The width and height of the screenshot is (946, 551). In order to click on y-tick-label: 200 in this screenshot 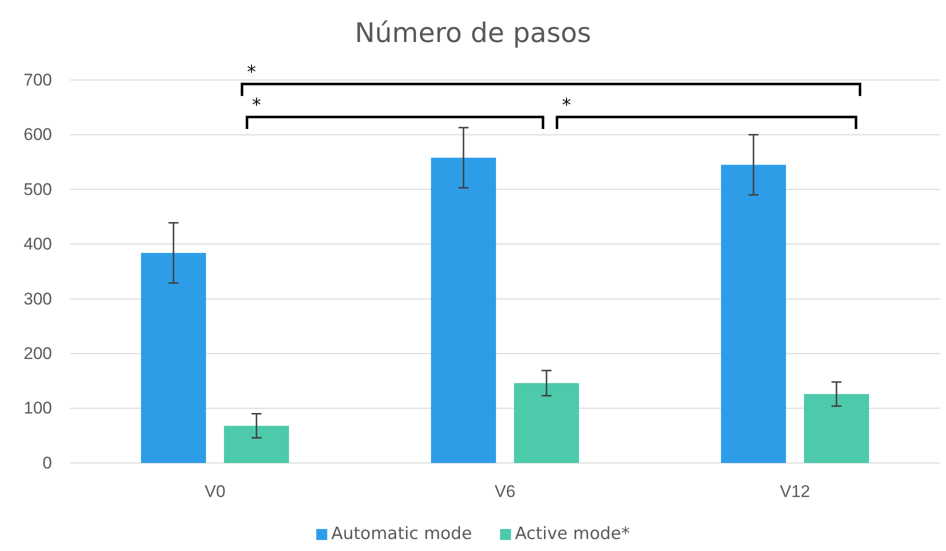, I will do `click(38, 354)`.